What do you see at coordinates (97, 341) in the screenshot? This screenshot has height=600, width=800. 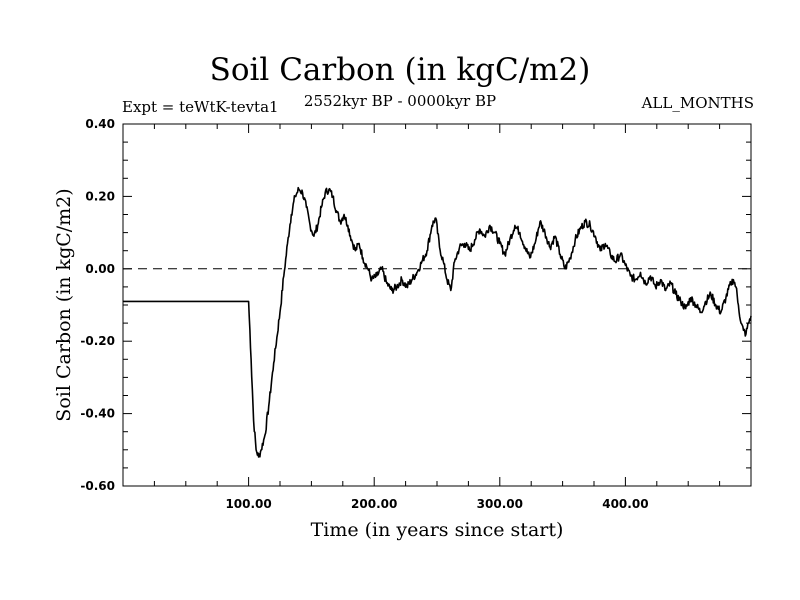 I see `y-tick-label: -0.20` at bounding box center [97, 341].